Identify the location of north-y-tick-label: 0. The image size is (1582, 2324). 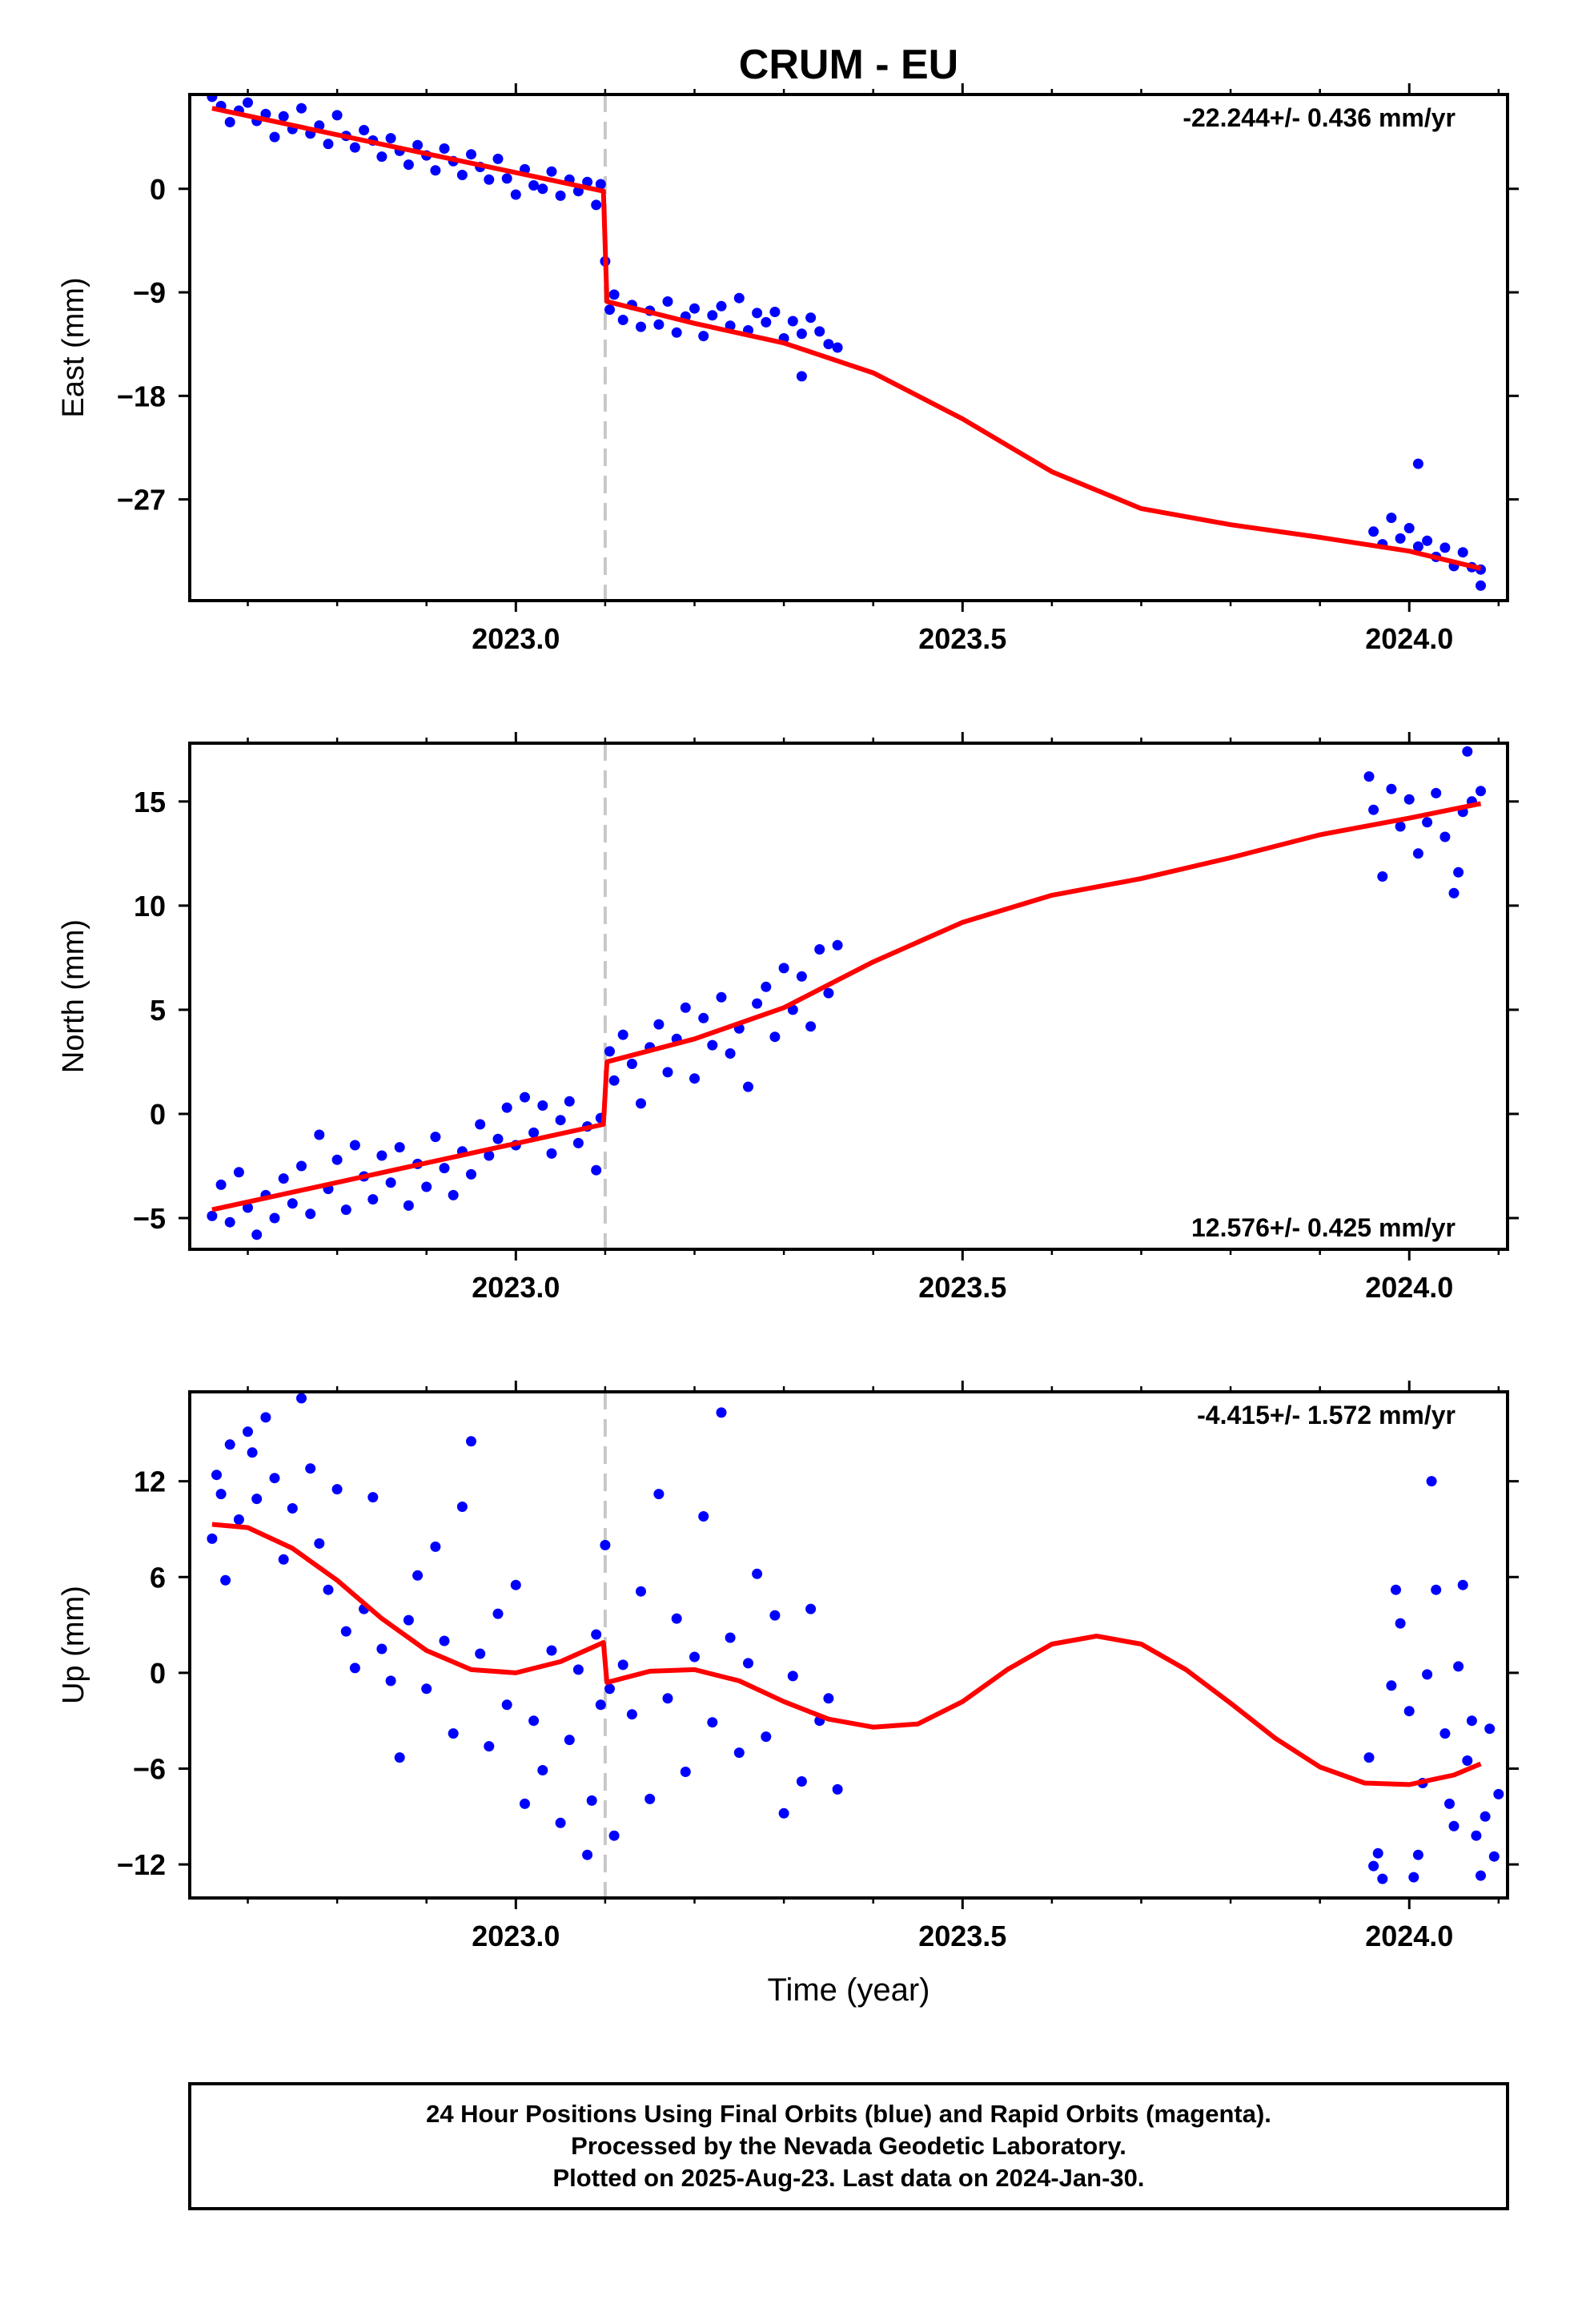
(158, 1114).